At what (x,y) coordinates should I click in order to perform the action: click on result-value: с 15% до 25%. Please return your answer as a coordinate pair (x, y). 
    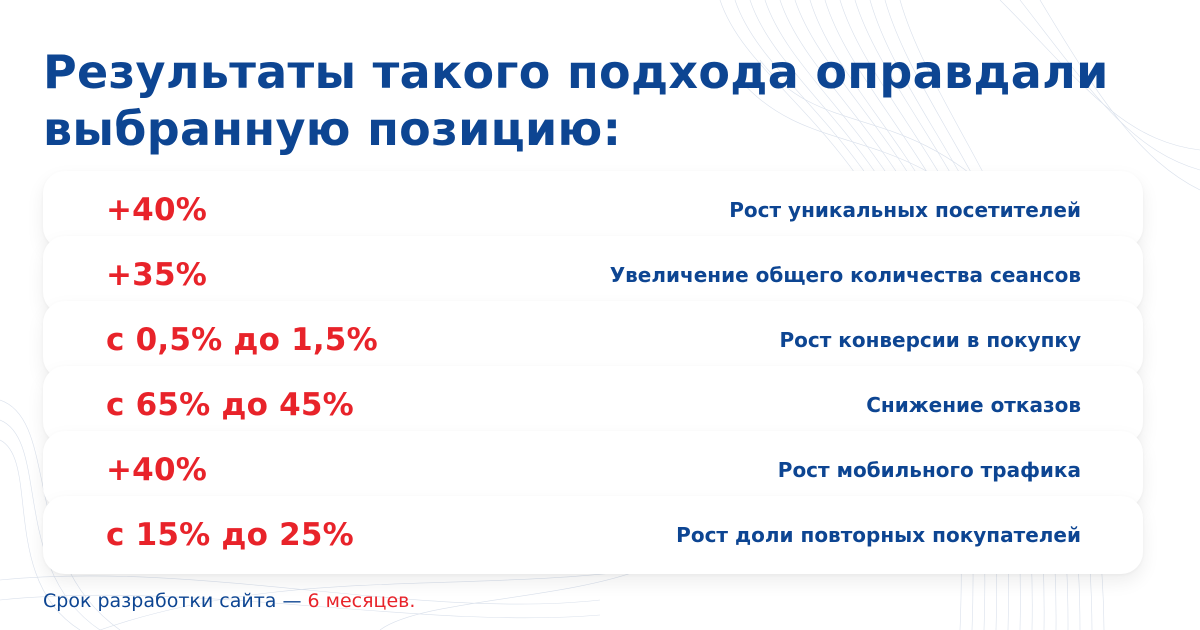
    Looking at the image, I should click on (230, 535).